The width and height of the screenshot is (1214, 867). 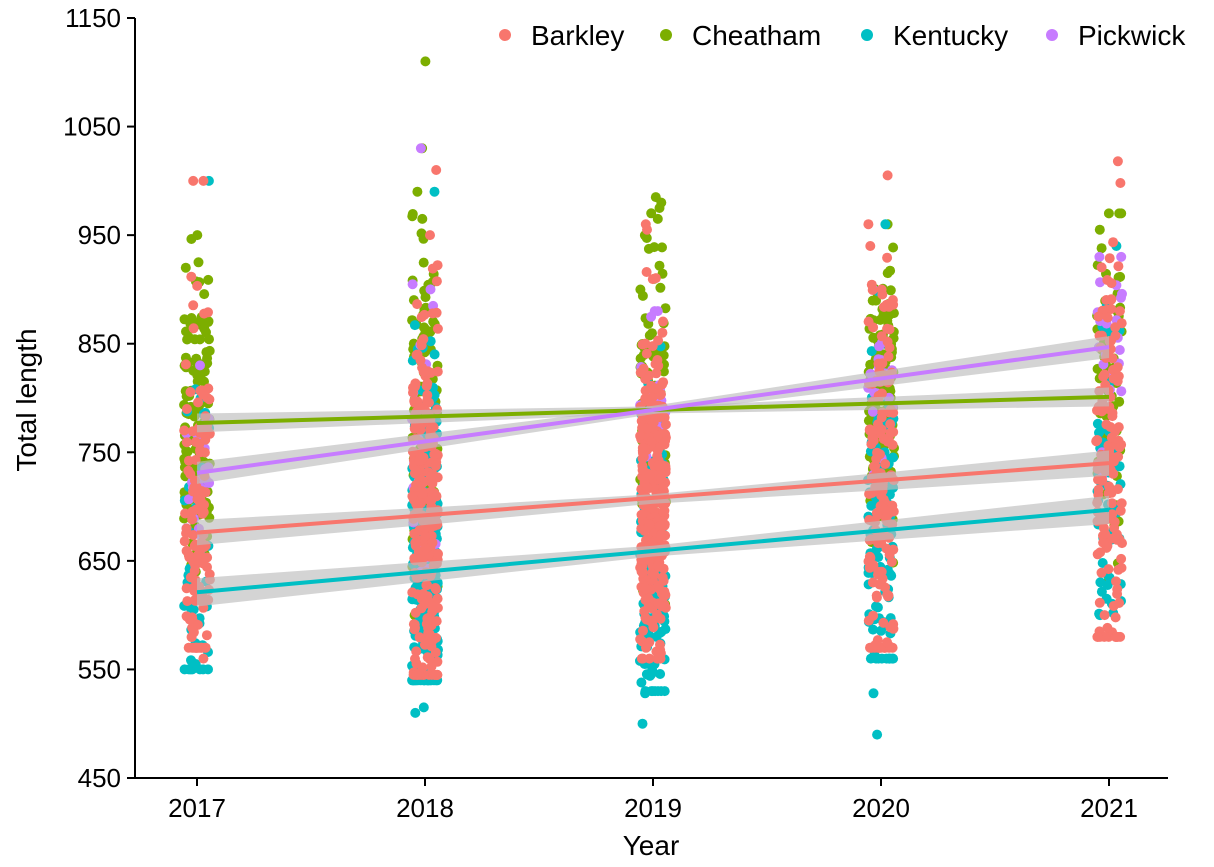 What do you see at coordinates (651, 845) in the screenshot?
I see `x-axis-title: Year` at bounding box center [651, 845].